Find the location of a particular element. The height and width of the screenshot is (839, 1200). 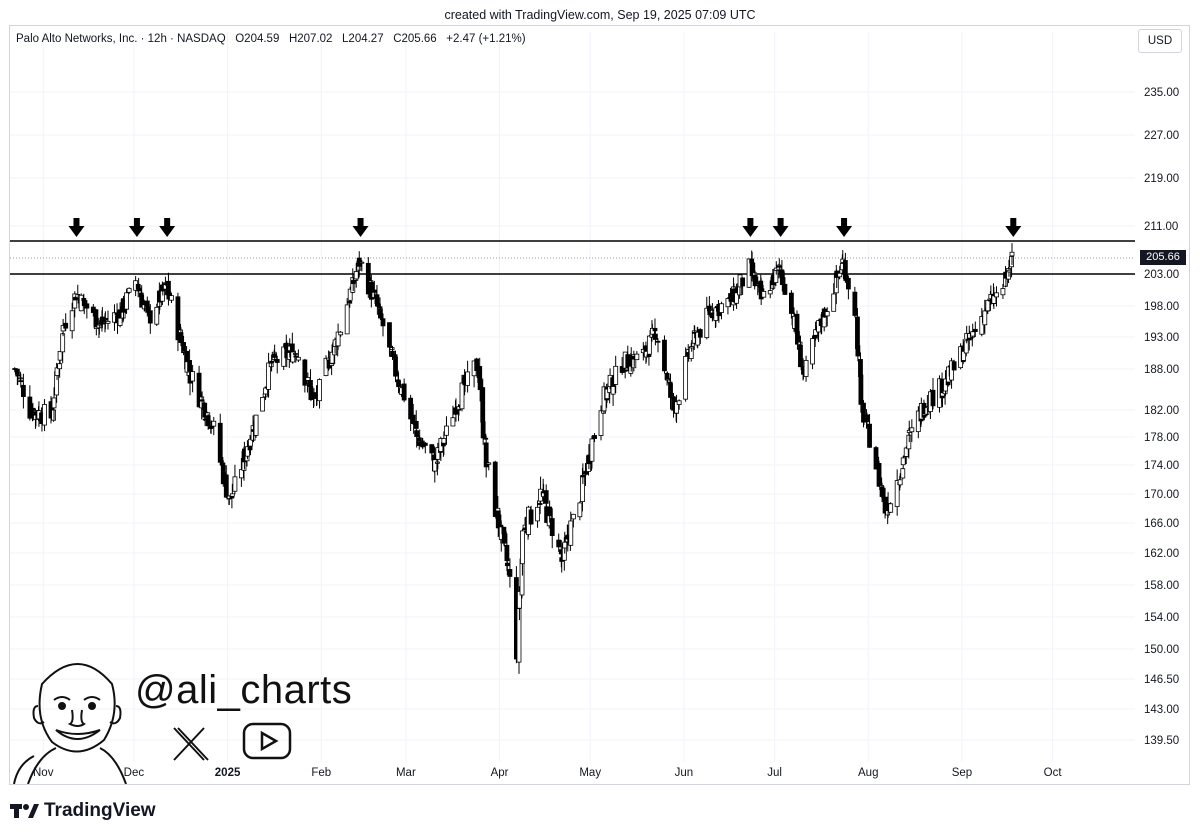

tradingview-logo-icon is located at coordinates (24, 811).